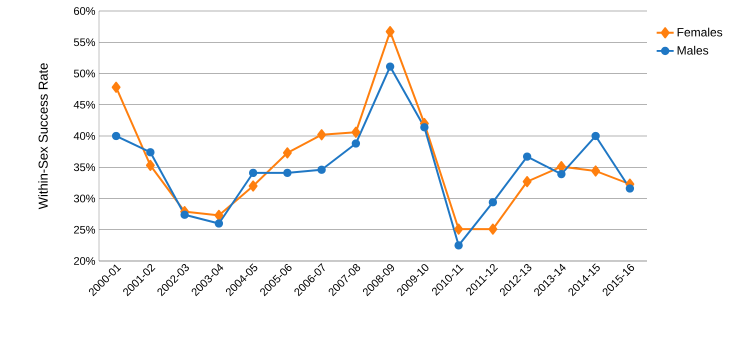 This screenshot has width=750, height=338. I want to click on legend-label: Males, so click(693, 50).